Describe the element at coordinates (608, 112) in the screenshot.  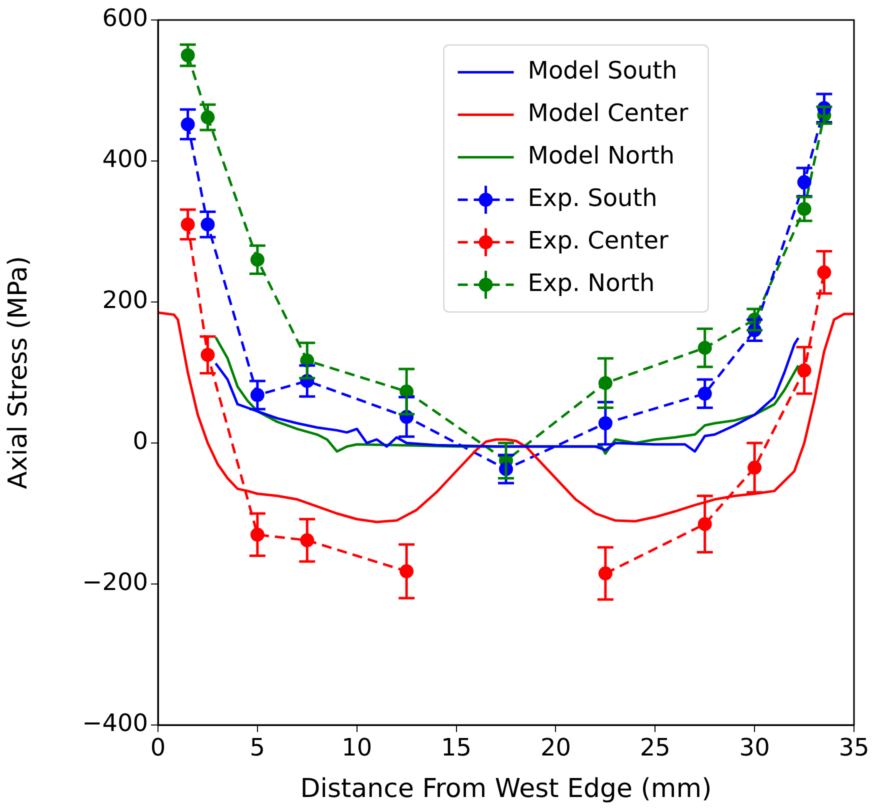
I see `legend-label: Model Center` at that location.